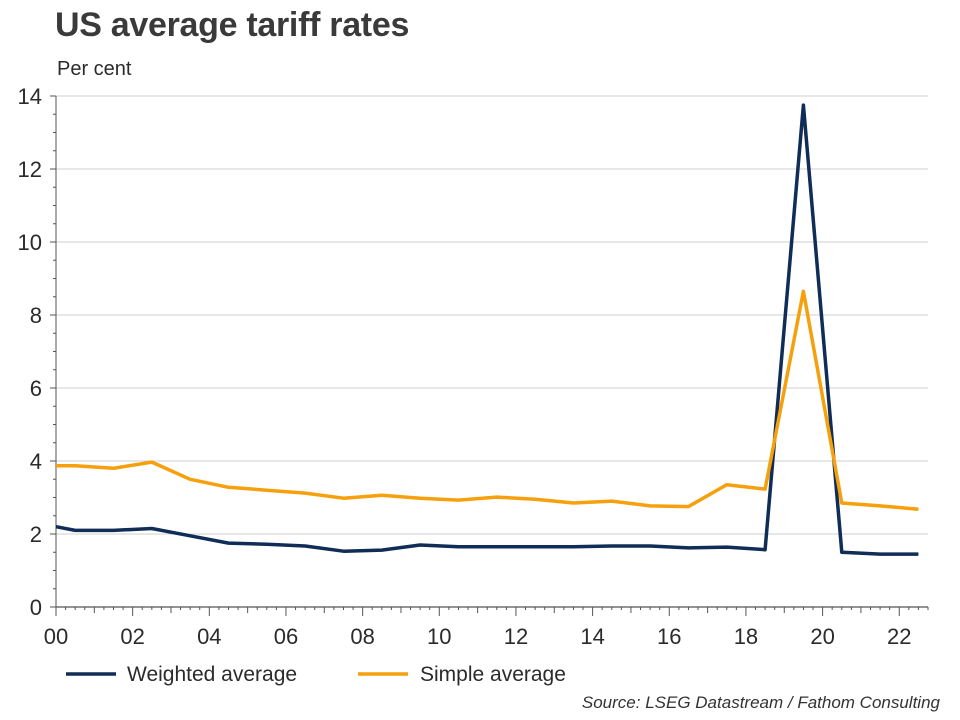  Describe the element at coordinates (36, 534) in the screenshot. I see `y-tick-label-2: 2` at that location.